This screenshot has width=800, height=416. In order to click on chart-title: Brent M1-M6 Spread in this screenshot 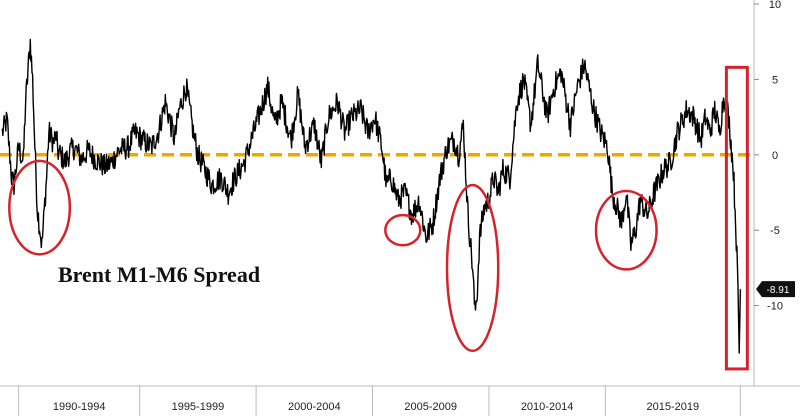, I will do `click(159, 274)`.